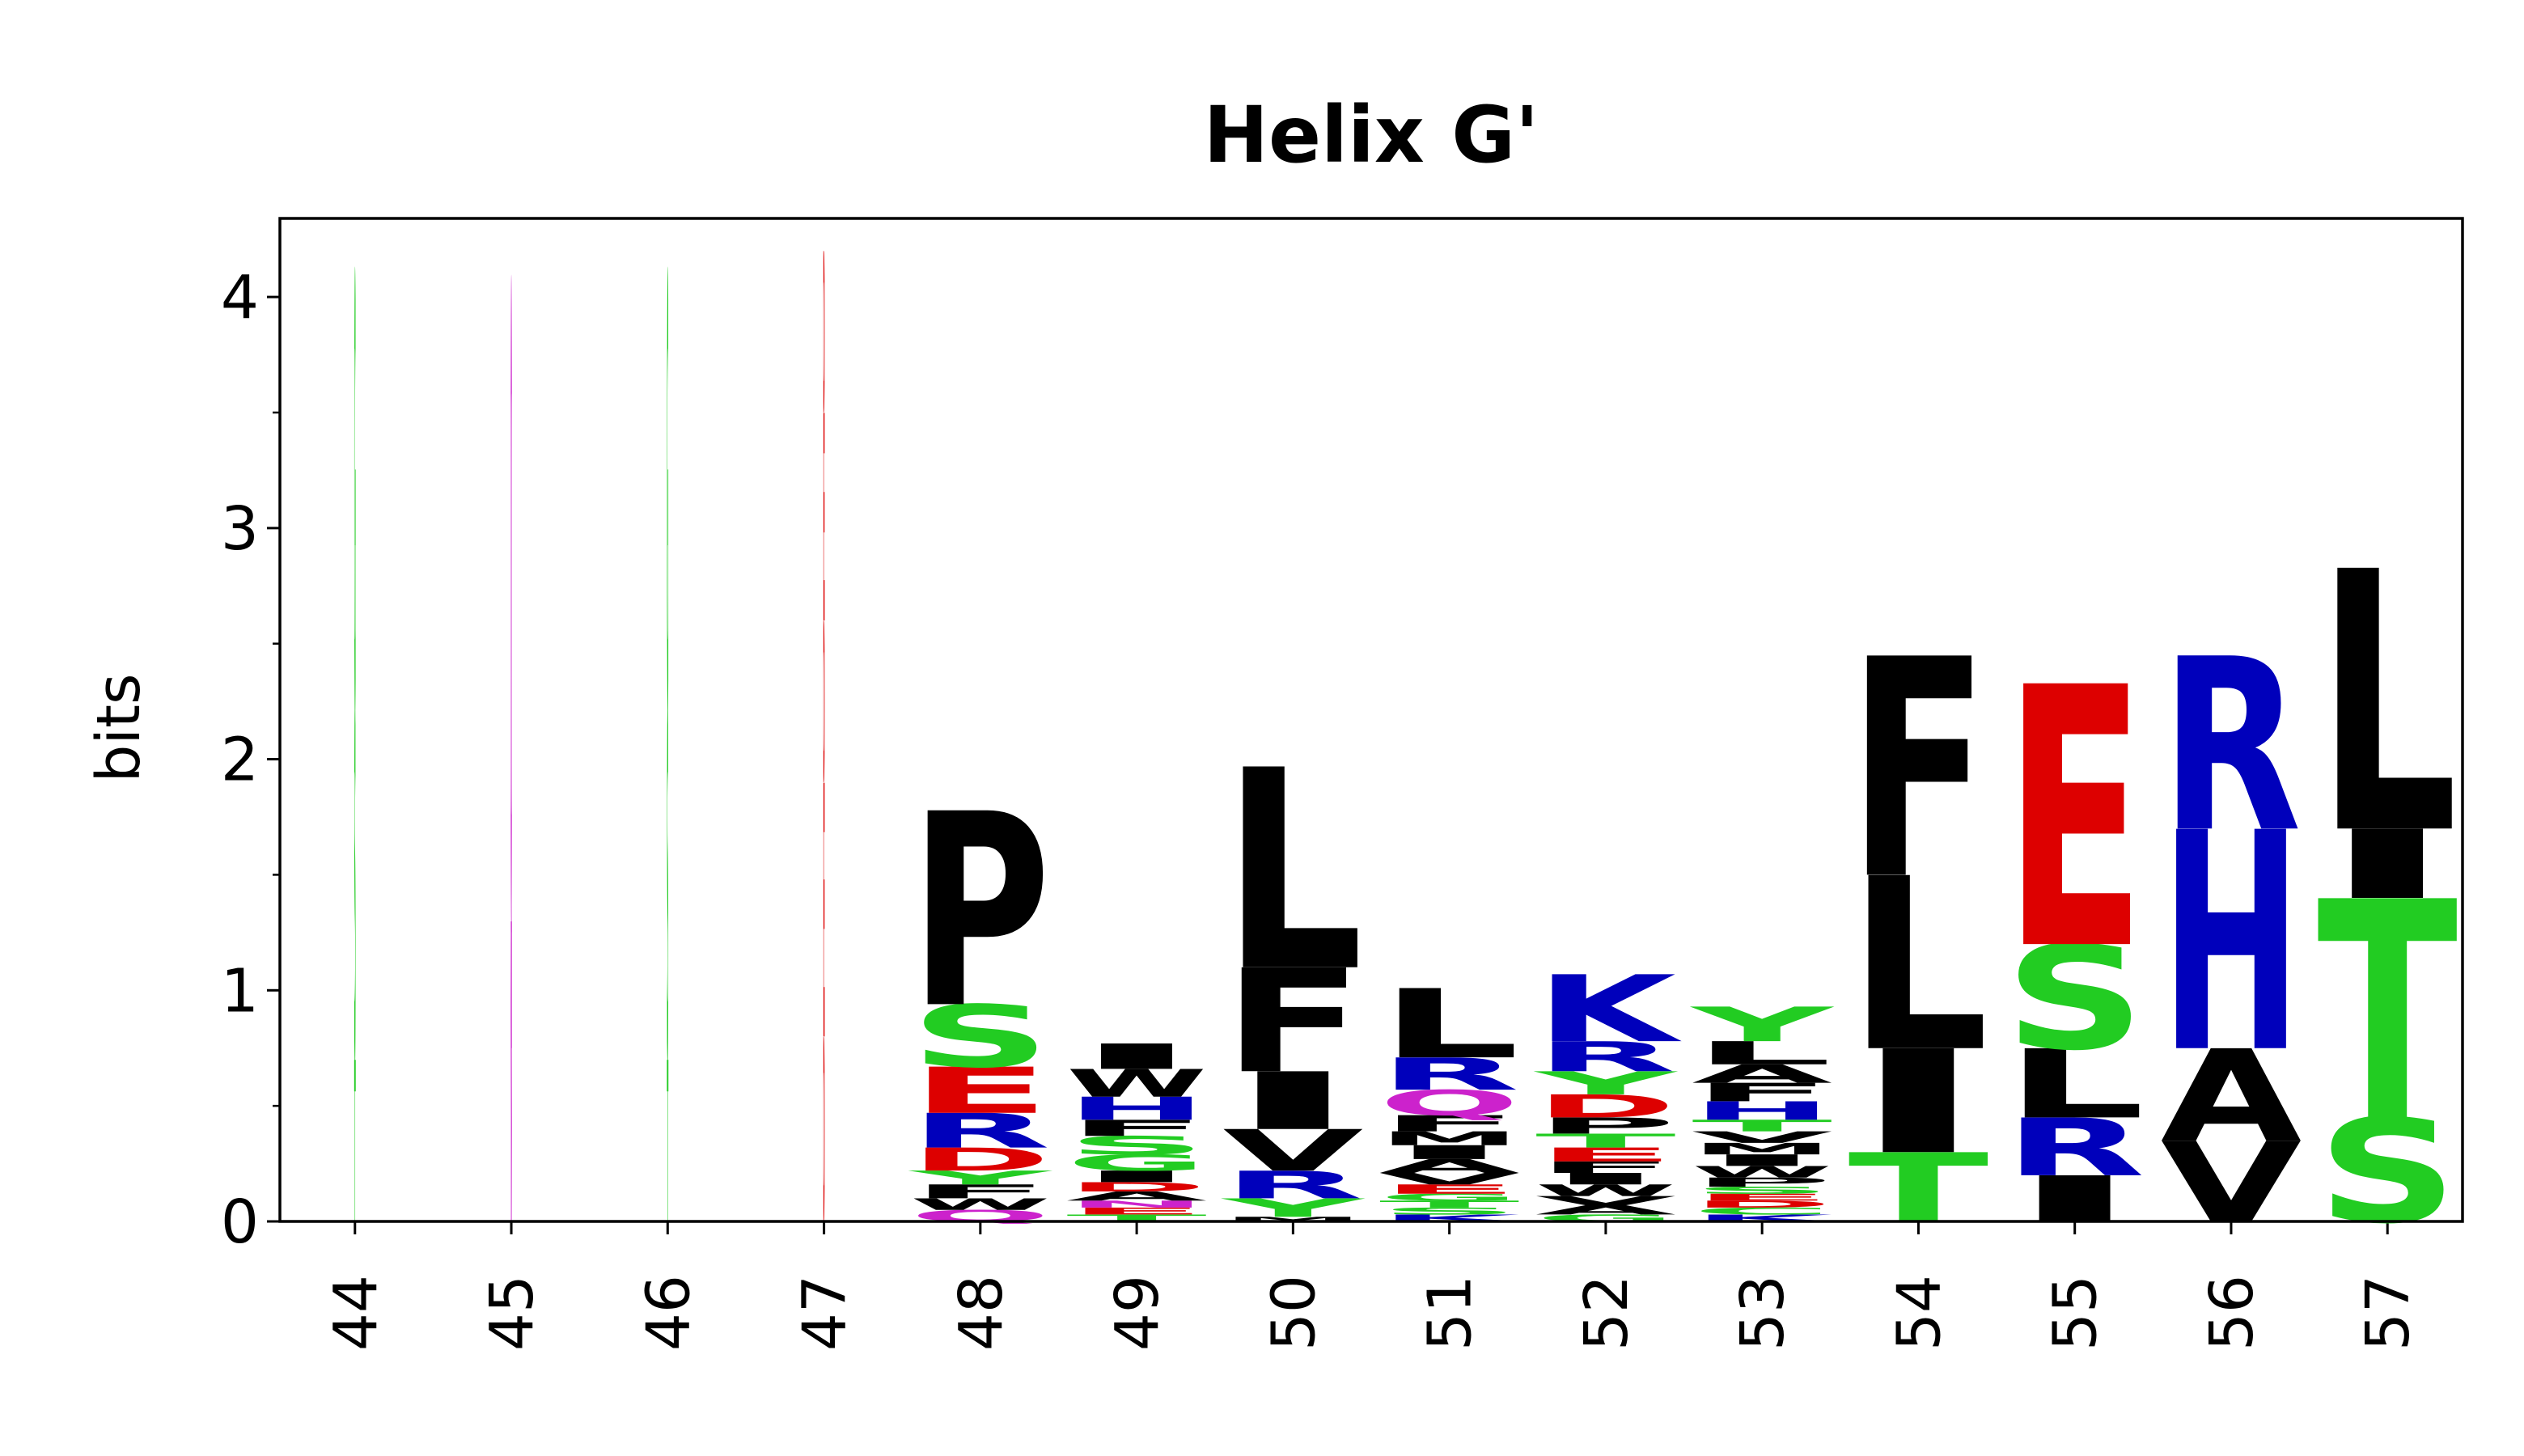 Image resolution: width=2524 pixels, height=1456 pixels. Describe the element at coordinates (825, 1313) in the screenshot. I see `x-tick-label: 47` at that location.